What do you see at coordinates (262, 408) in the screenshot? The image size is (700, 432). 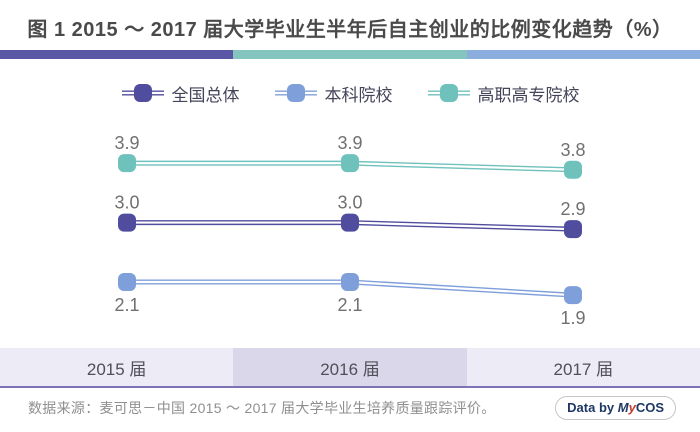 I see `data-source-text: 数据来源：麦可思－中国 2015 ～ 2017 届大学毕业生培养质量跟踪评价。` at bounding box center [262, 408].